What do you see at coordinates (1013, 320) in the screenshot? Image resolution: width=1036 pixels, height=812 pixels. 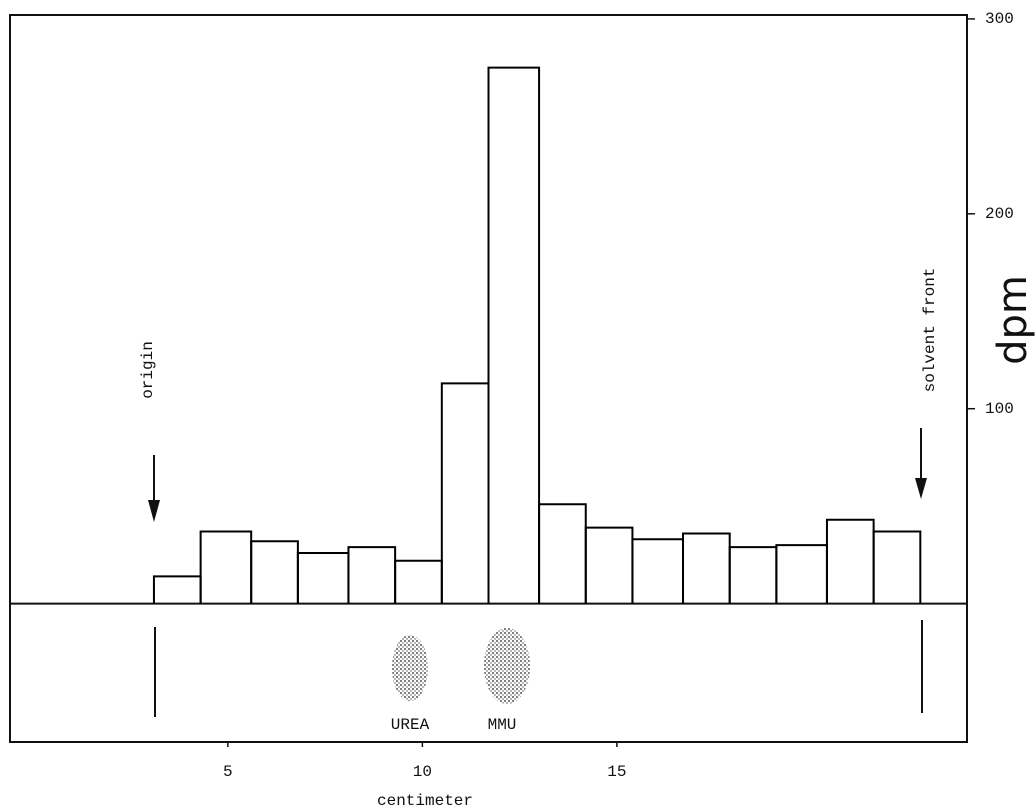 I see `y-axis-label: dpm` at bounding box center [1013, 320].